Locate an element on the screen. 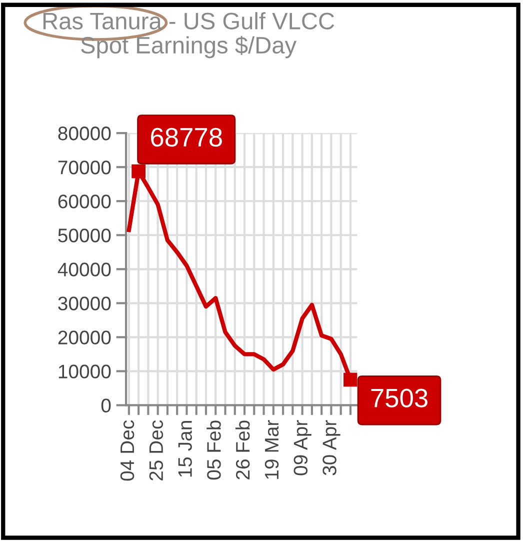 Image resolution: width=523 pixels, height=541 pixels. chart-title: Ras Tanura - US Gulf VLCC Spot Earnings $/Day is located at coordinates (188, 35).